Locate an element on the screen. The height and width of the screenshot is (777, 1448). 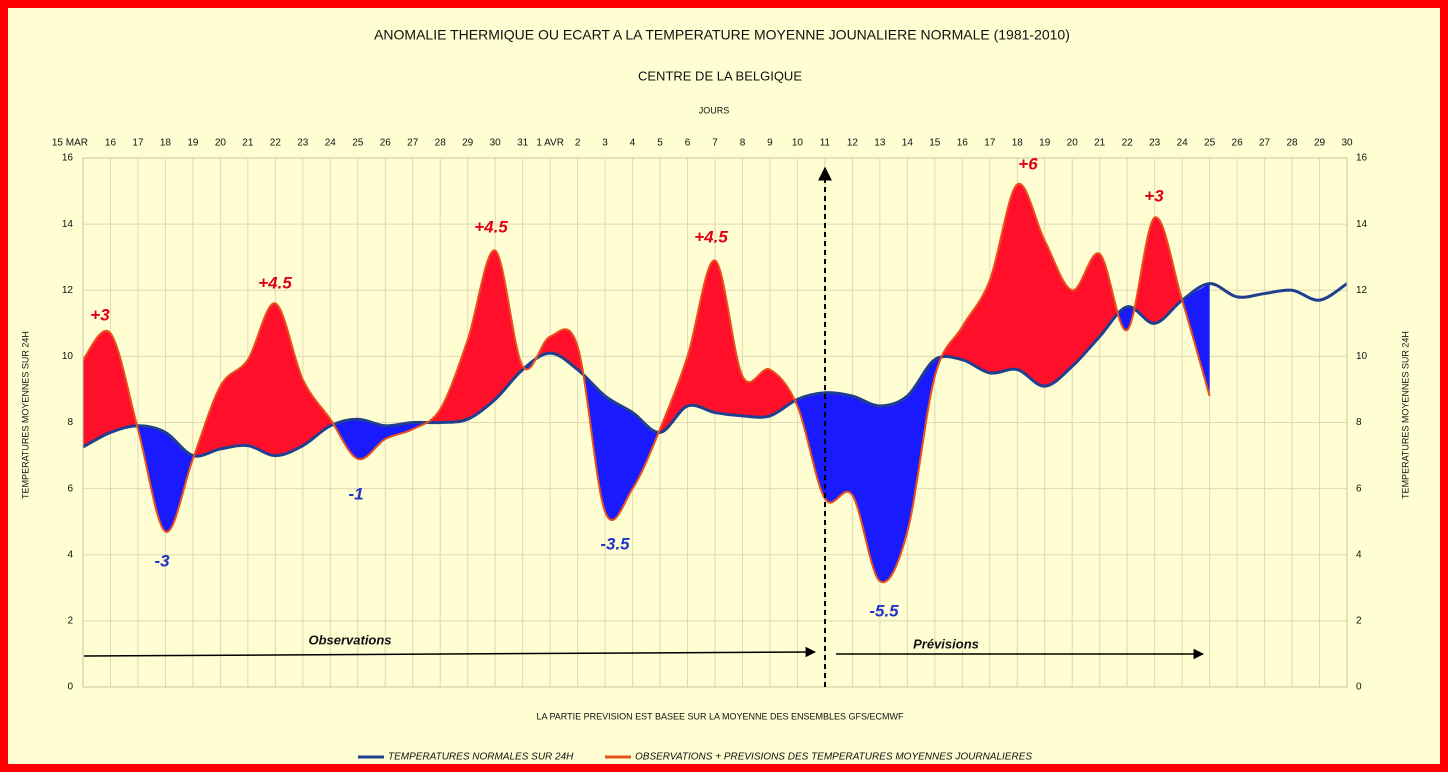
x-tick-label: 2 is located at coordinates (578, 143).